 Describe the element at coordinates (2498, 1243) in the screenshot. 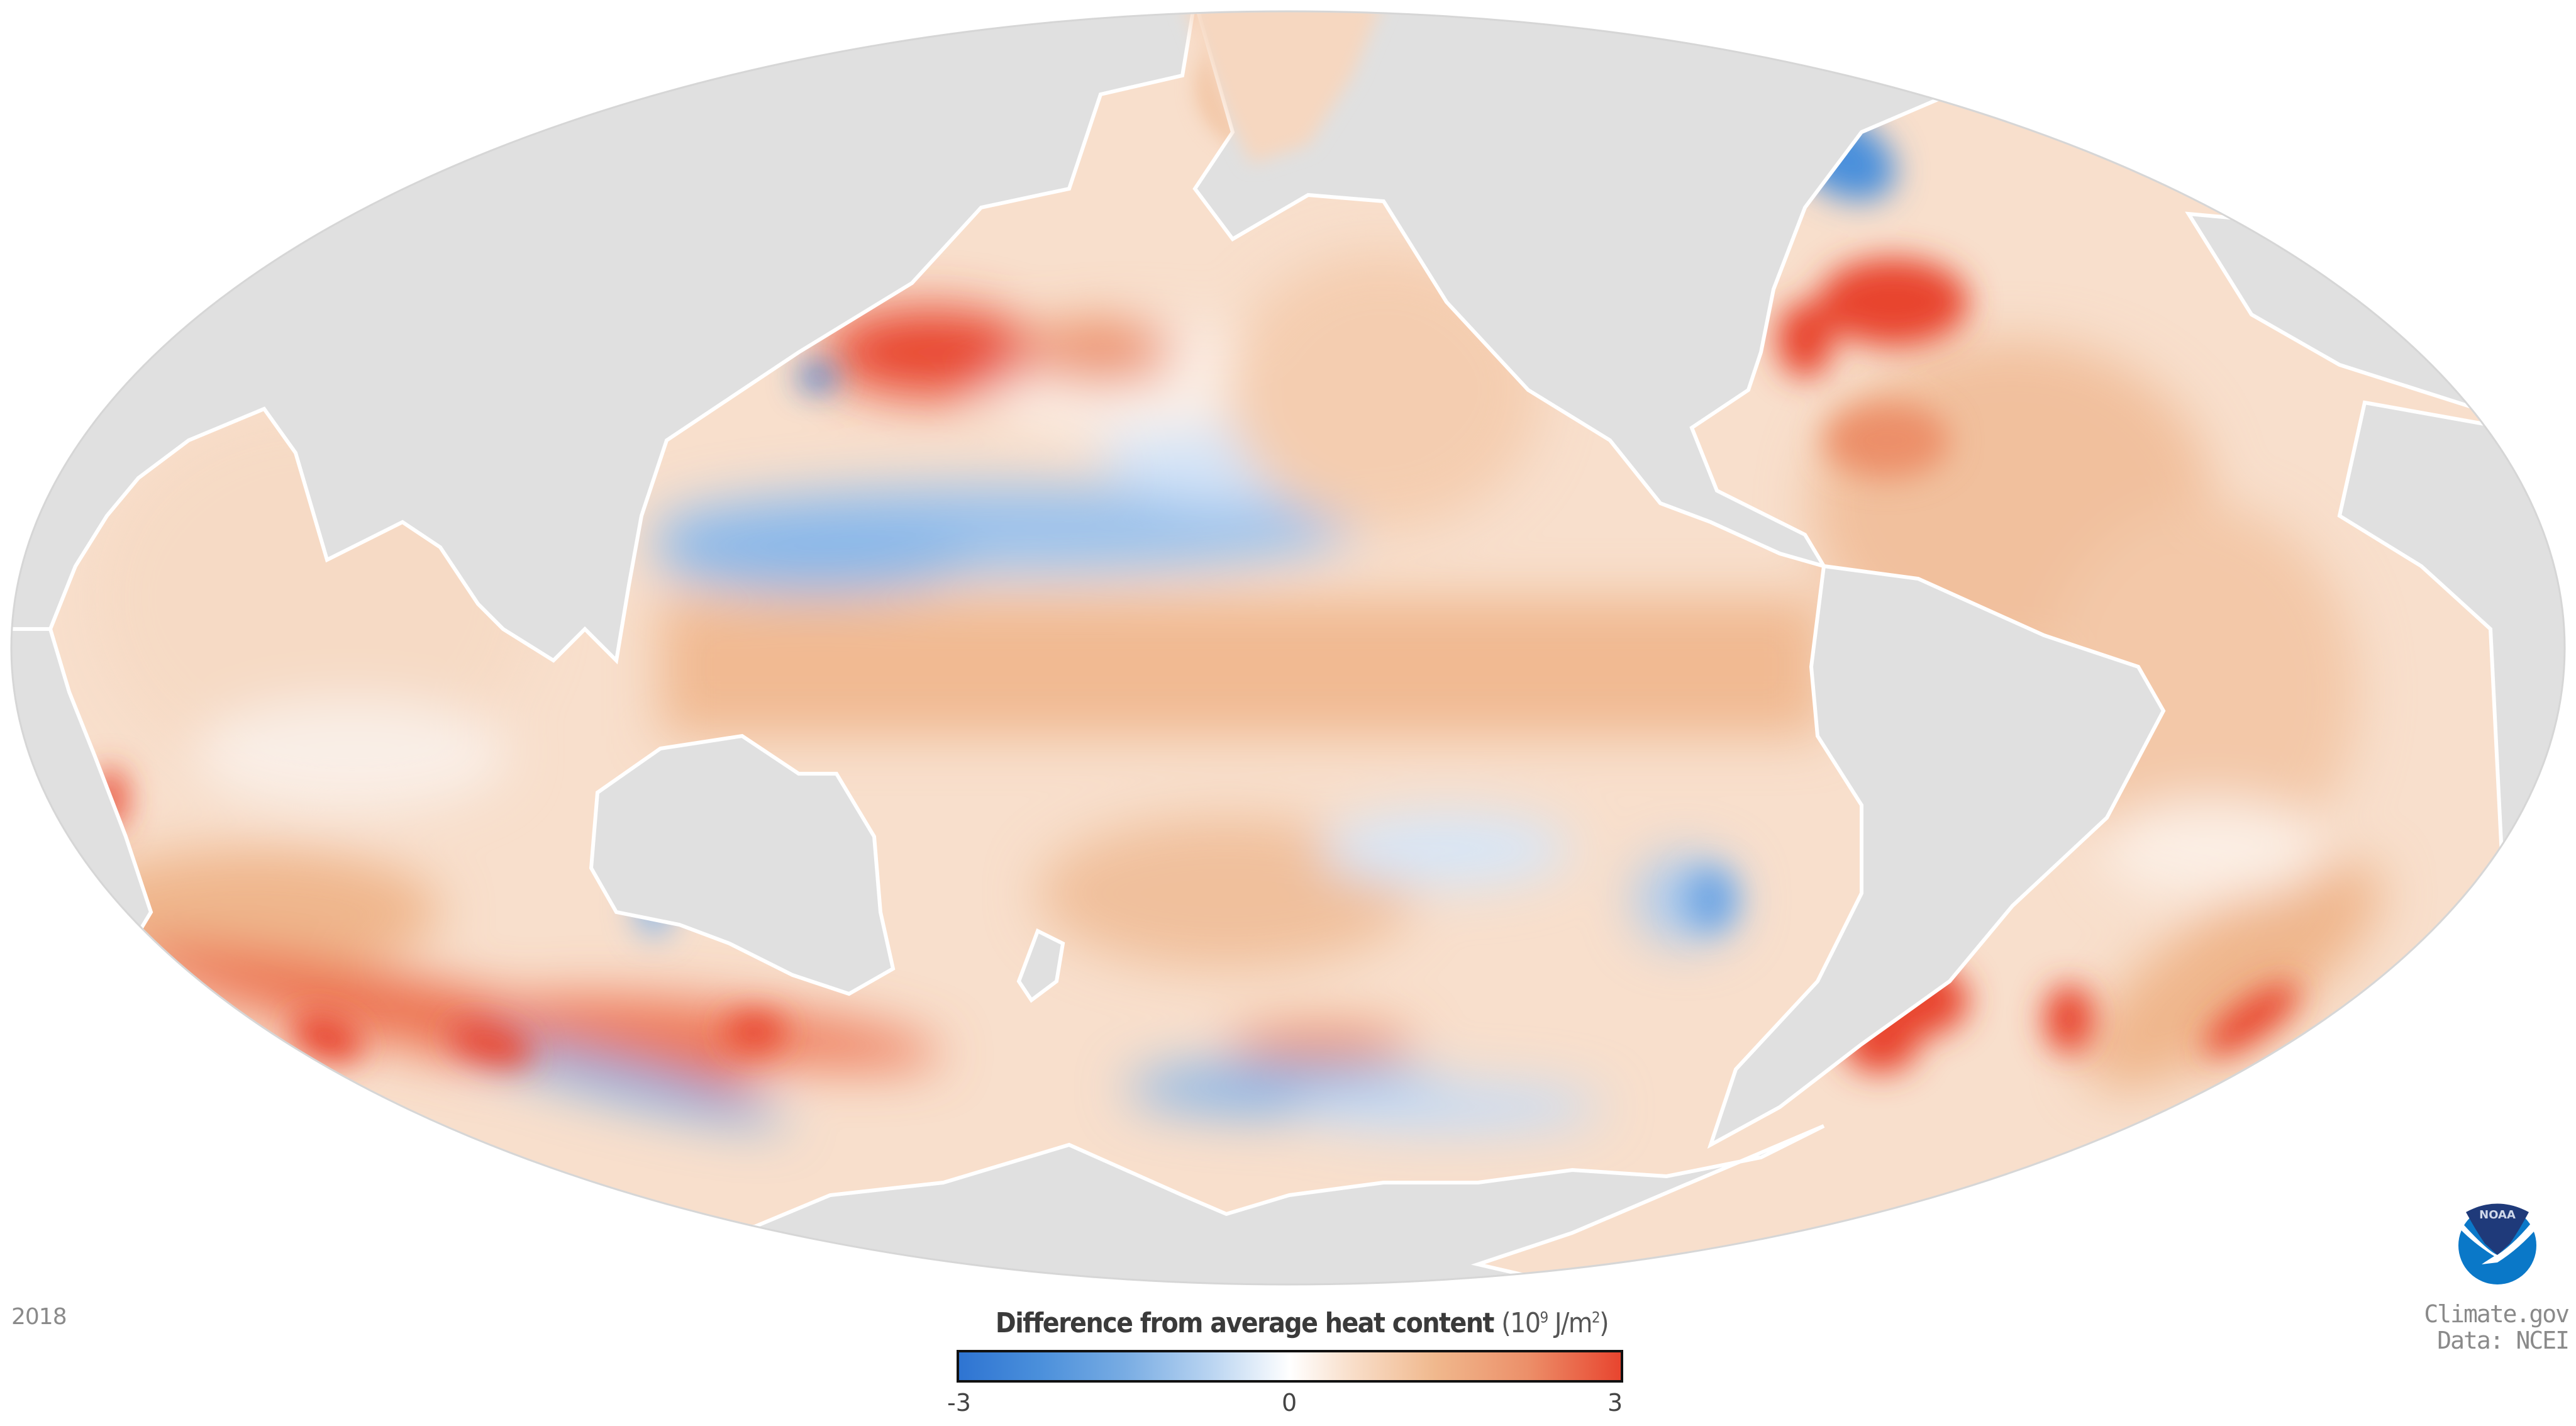

I see `noaa-logo-icon: NOAA` at that location.